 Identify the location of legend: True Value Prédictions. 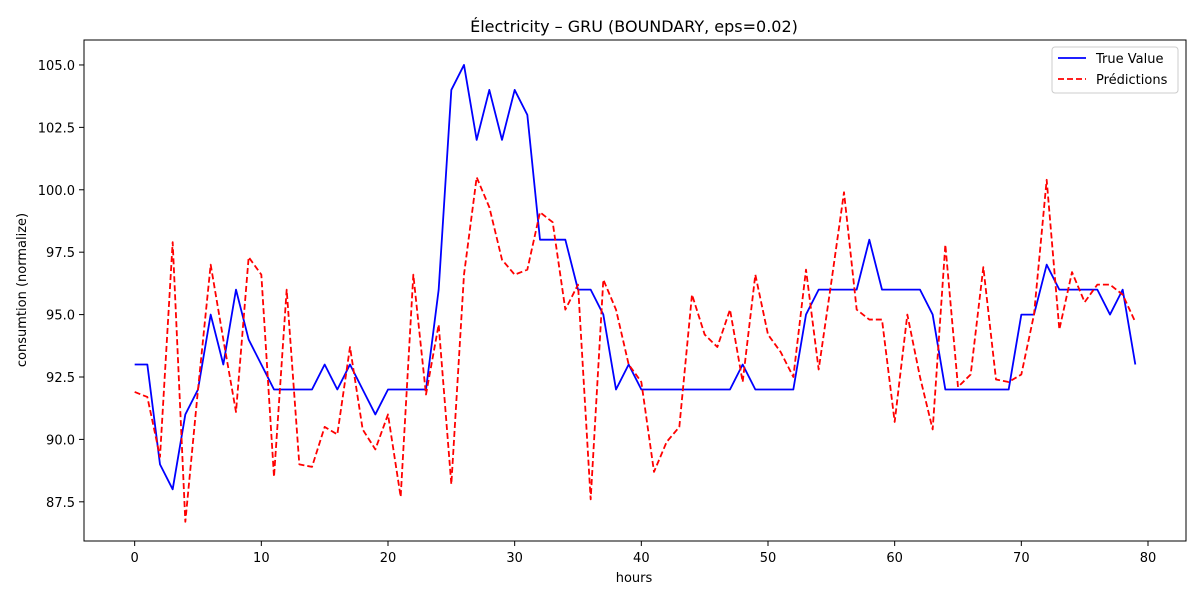
(1115, 70).